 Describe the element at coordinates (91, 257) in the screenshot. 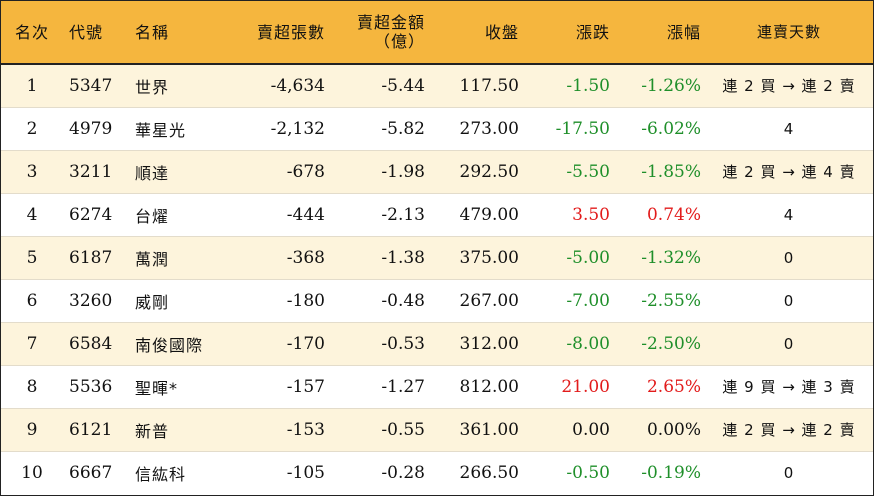

I see `code-cell: 6187` at that location.